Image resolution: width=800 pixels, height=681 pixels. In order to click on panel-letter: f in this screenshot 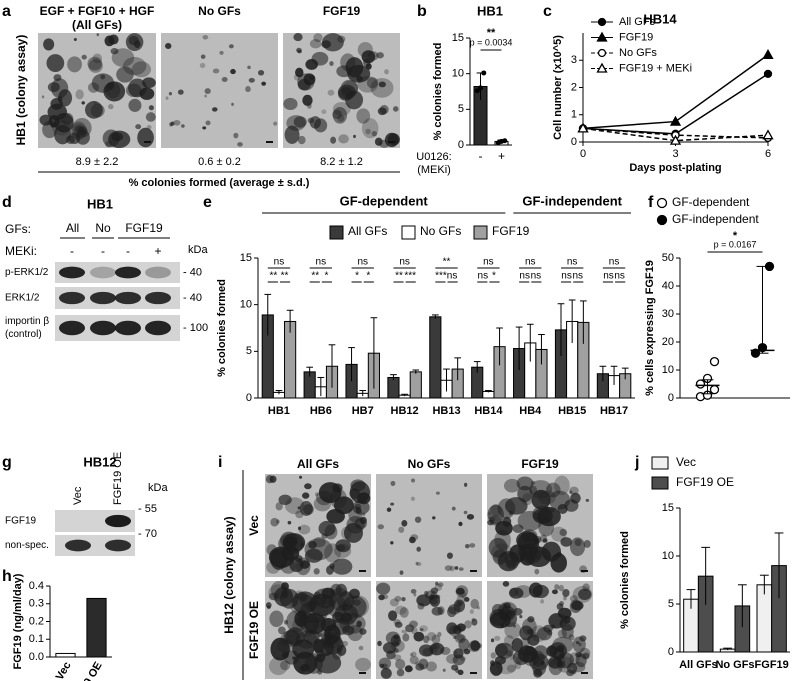, I will do `click(651, 202)`.